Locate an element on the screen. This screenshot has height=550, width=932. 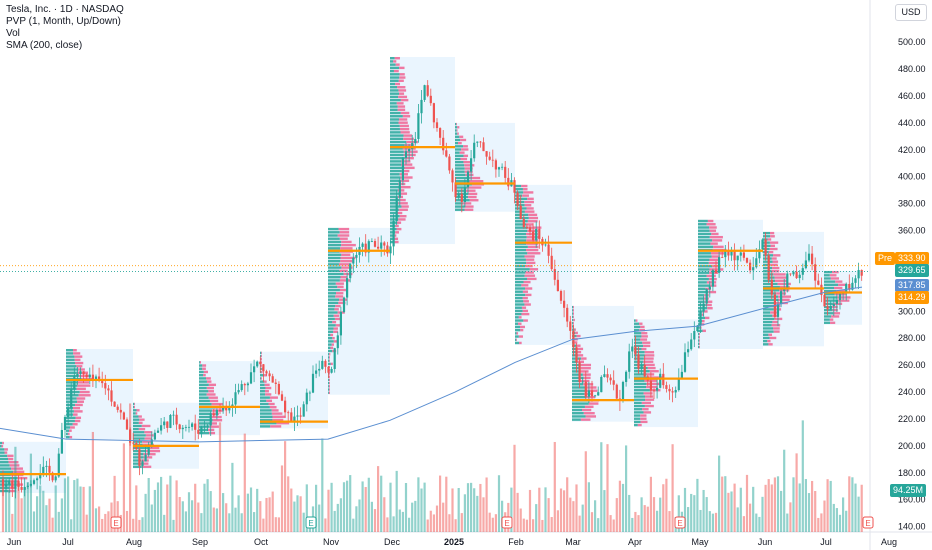
currency-button: USD is located at coordinates (911, 12).